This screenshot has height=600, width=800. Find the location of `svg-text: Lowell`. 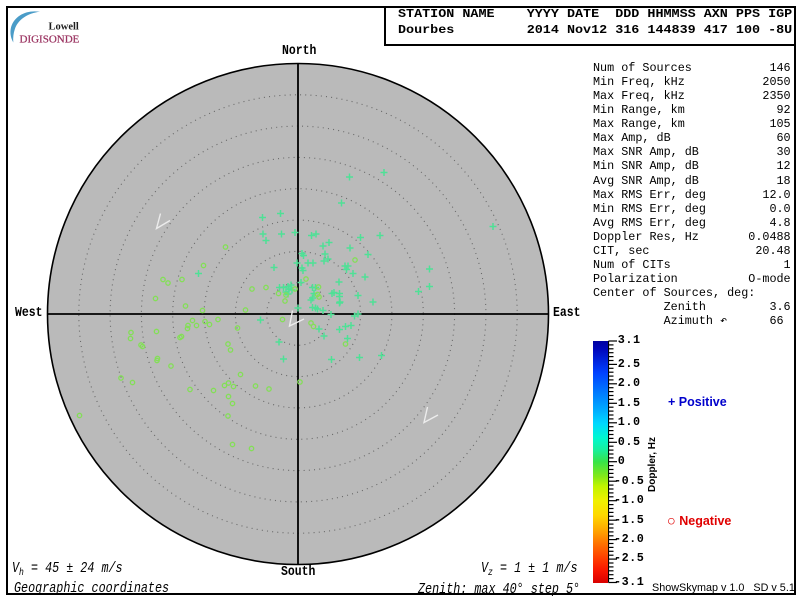

svg-text: Lowell is located at coordinates (64, 27).